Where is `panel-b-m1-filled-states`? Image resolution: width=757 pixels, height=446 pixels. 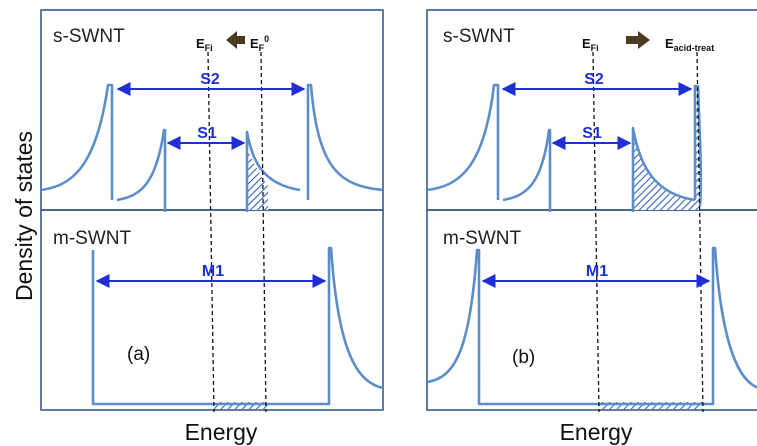 panel-b-m1-filled-states is located at coordinates (650, 405).